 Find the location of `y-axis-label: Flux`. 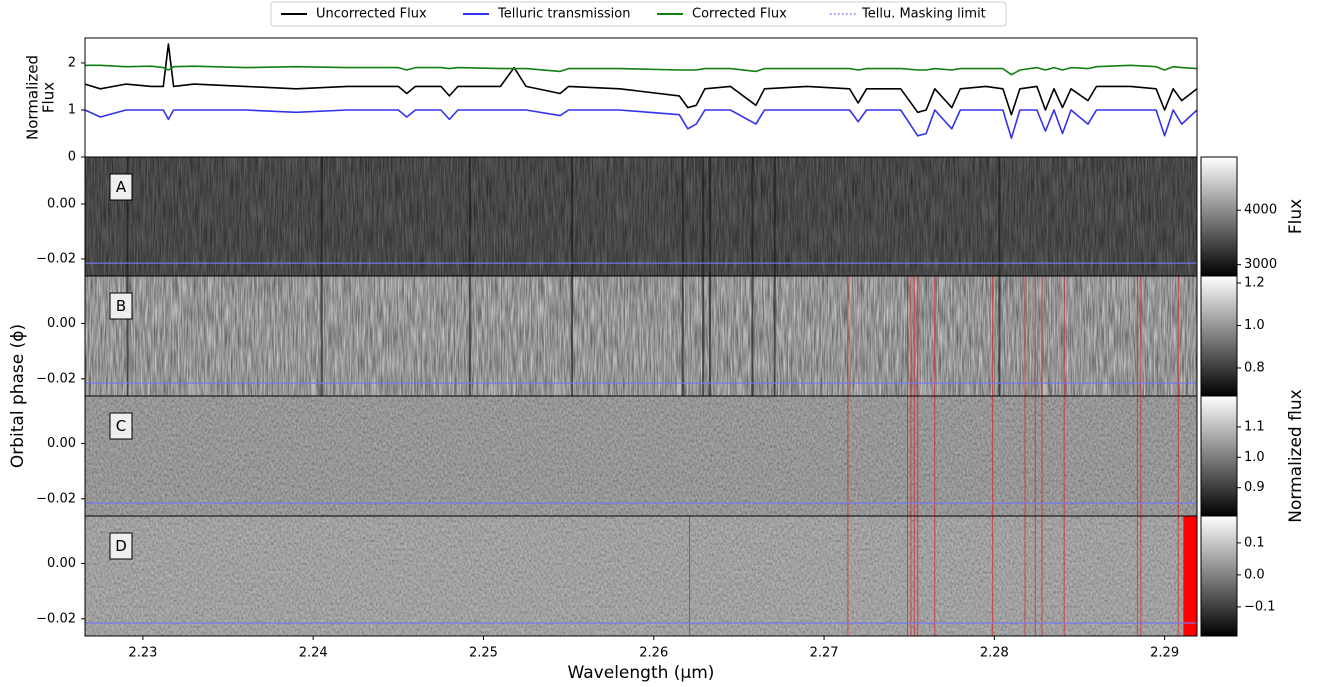

y-axis-label: Flux is located at coordinates (49, 97).